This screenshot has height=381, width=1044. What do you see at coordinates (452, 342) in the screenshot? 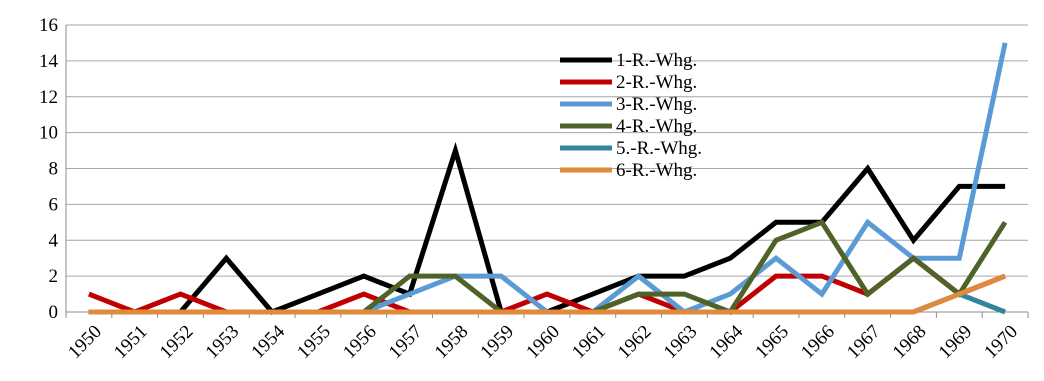
I see `x-tick-label: 1958` at bounding box center [452, 342].